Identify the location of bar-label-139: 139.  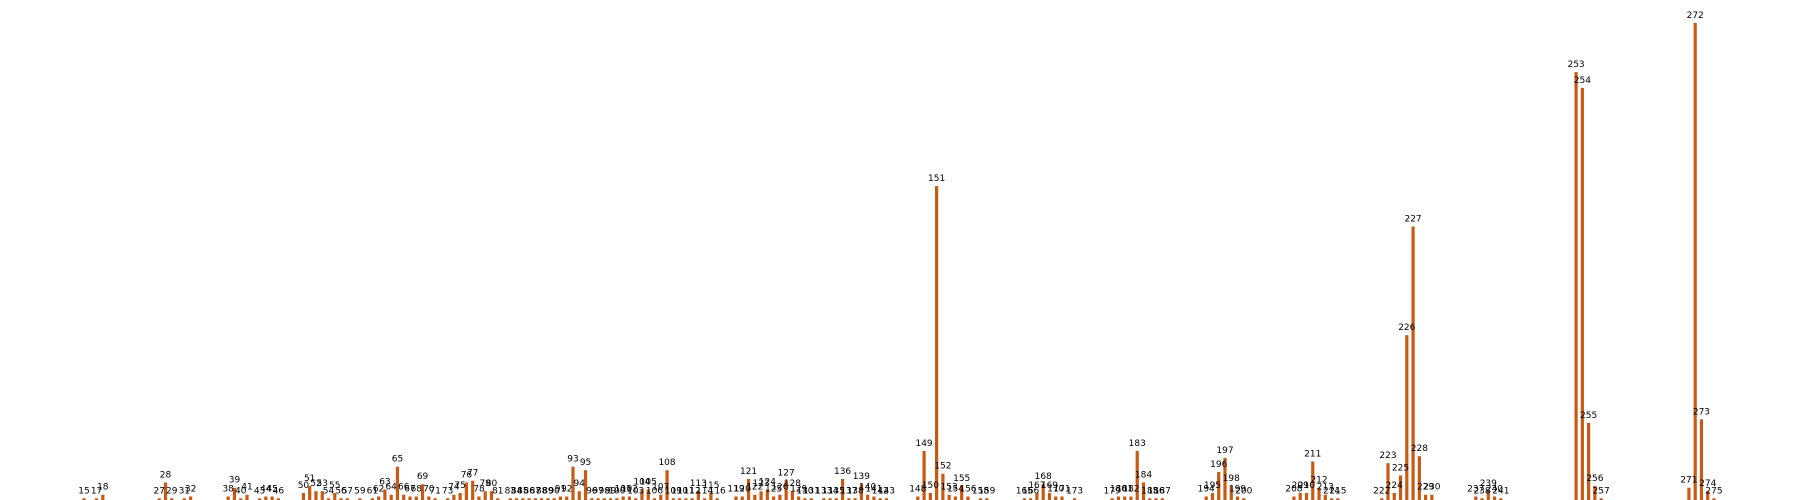
(861, 477).